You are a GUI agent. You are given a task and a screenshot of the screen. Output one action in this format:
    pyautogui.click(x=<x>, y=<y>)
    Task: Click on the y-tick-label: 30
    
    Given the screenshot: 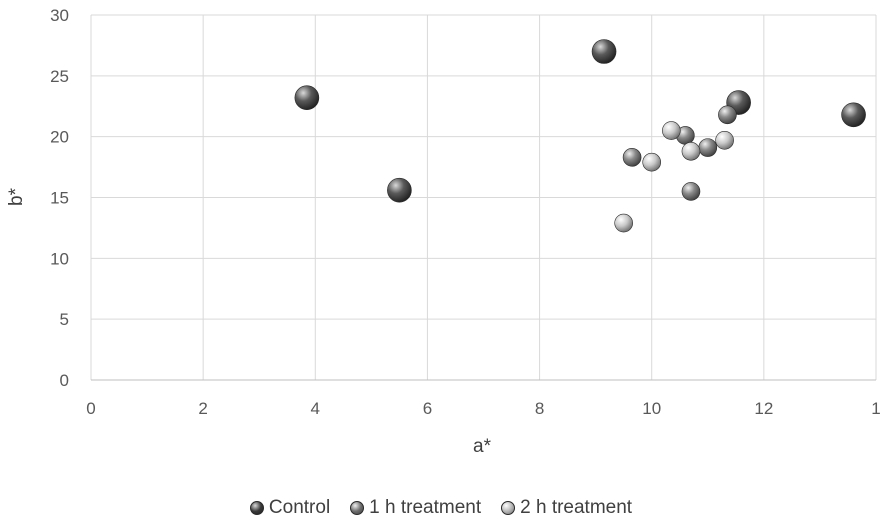 What is the action you would take?
    pyautogui.click(x=59, y=15)
    